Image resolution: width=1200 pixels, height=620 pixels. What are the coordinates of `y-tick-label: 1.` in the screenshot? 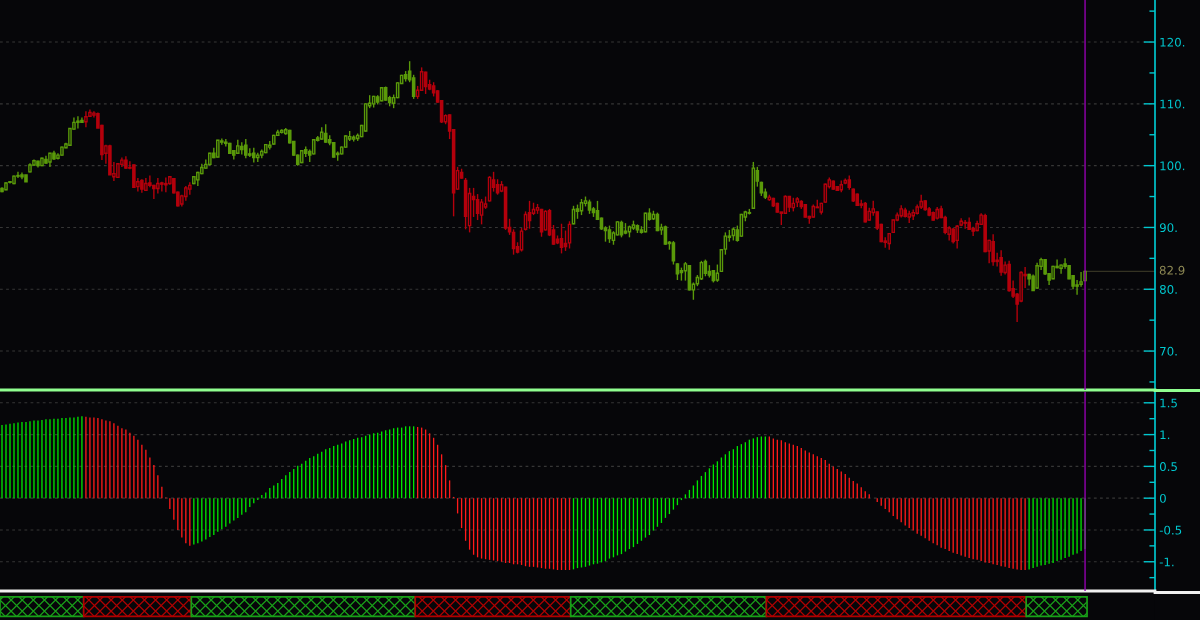 It's located at (1165, 435).